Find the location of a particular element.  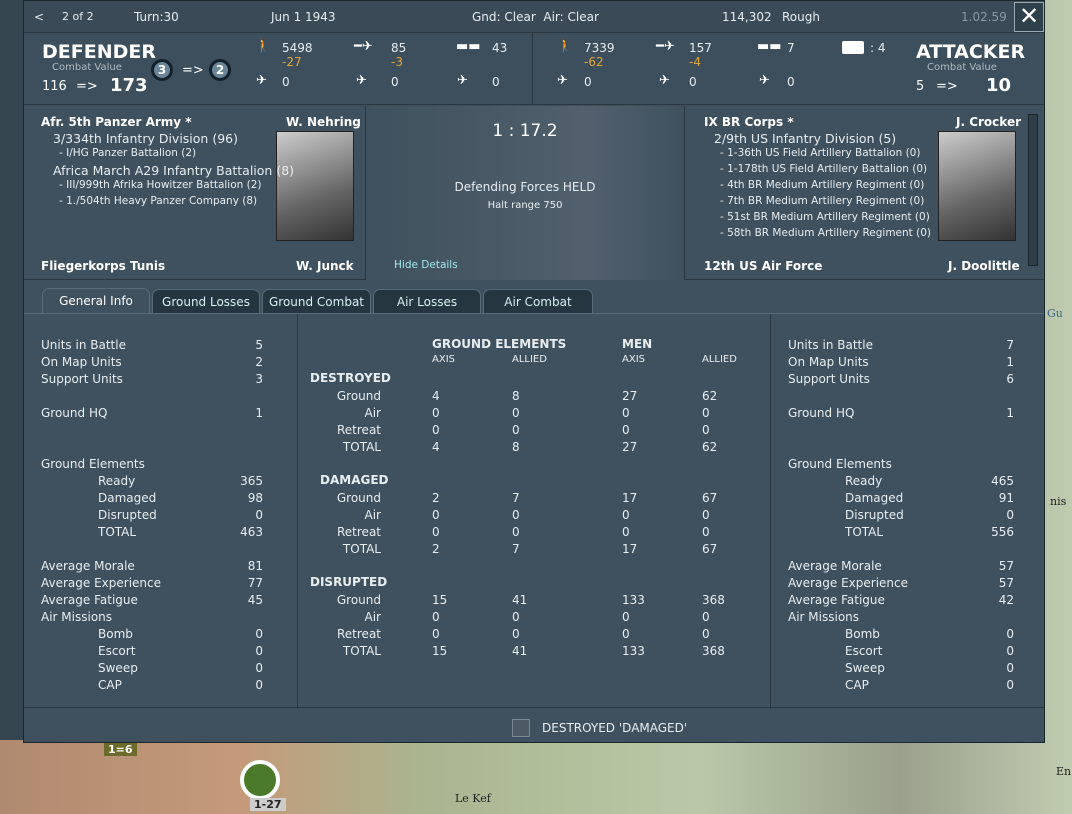

bomber-icon: ✈ is located at coordinates (361, 80).